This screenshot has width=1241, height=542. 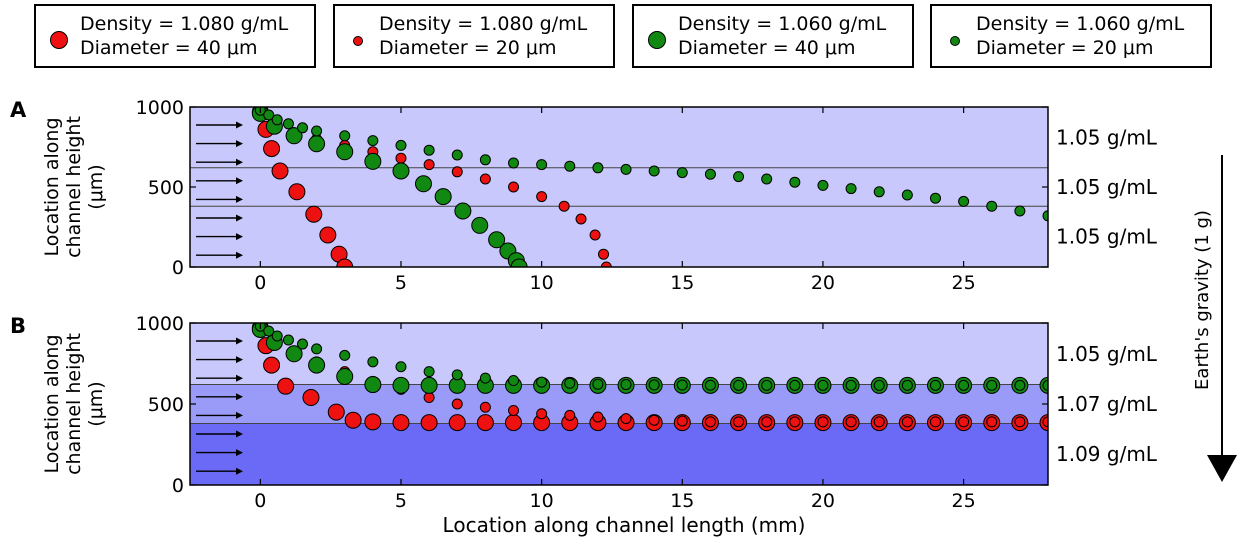 What do you see at coordinates (74, 187) in the screenshot?
I see `y-axis-label: Location alongchannel height(μm)` at bounding box center [74, 187].